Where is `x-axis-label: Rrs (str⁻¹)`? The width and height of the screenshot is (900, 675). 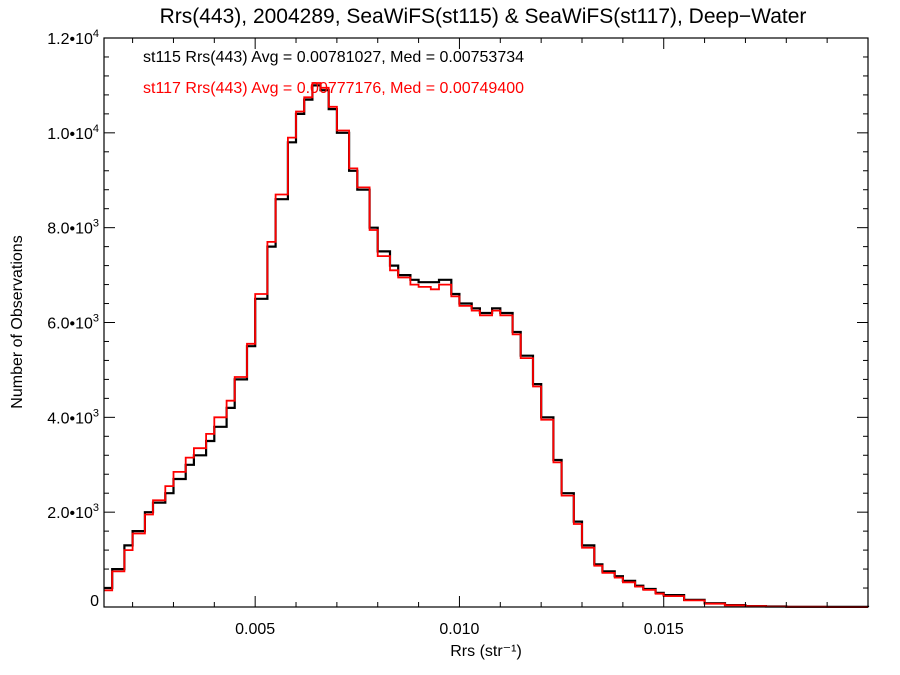 x-axis-label: Rrs (str⁻¹) is located at coordinates (486, 651).